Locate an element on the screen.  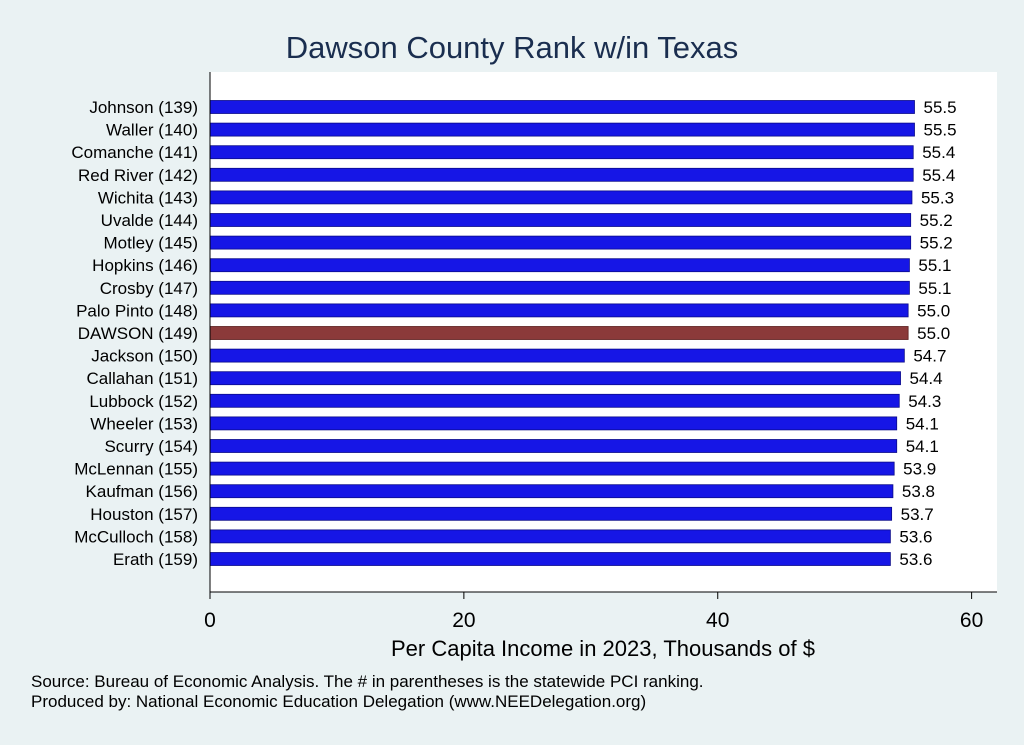
category-label-8: Crosby (147) is located at coordinates (149, 288).